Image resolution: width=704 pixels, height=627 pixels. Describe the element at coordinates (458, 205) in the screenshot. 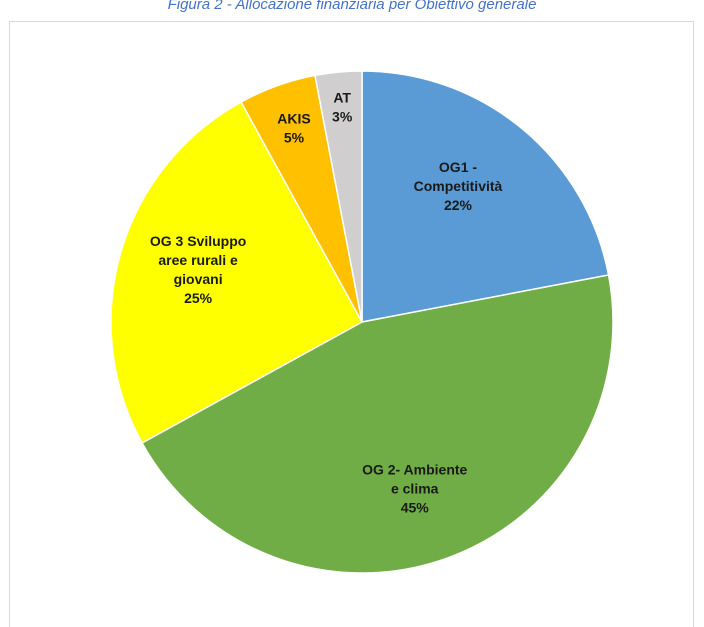

I see `pie-value-label: 22%` at that location.